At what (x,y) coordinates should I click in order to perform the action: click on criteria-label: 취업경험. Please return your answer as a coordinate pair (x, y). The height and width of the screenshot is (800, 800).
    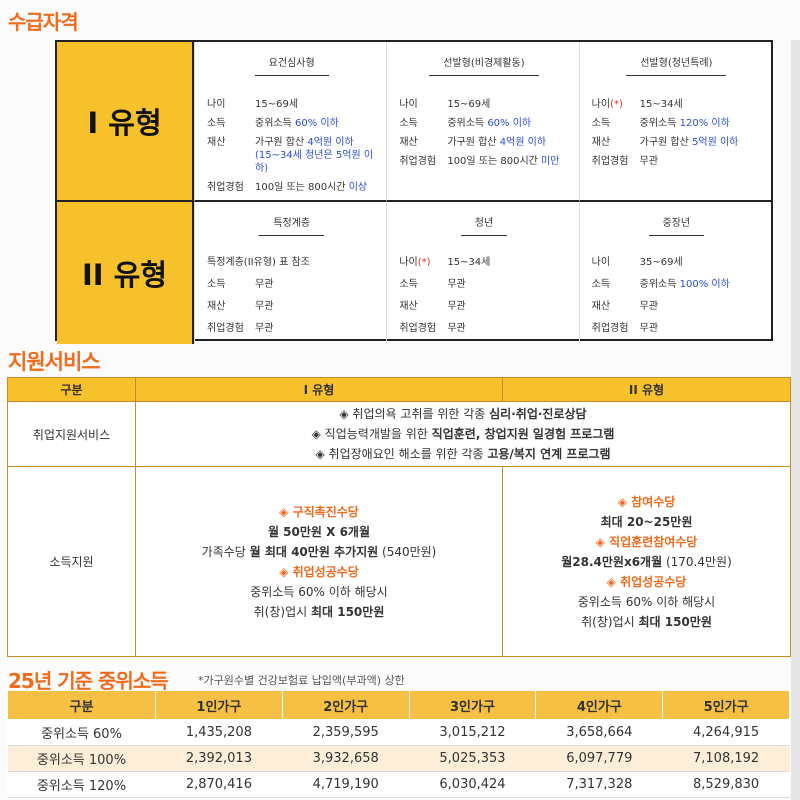
    Looking at the image, I should click on (616, 328).